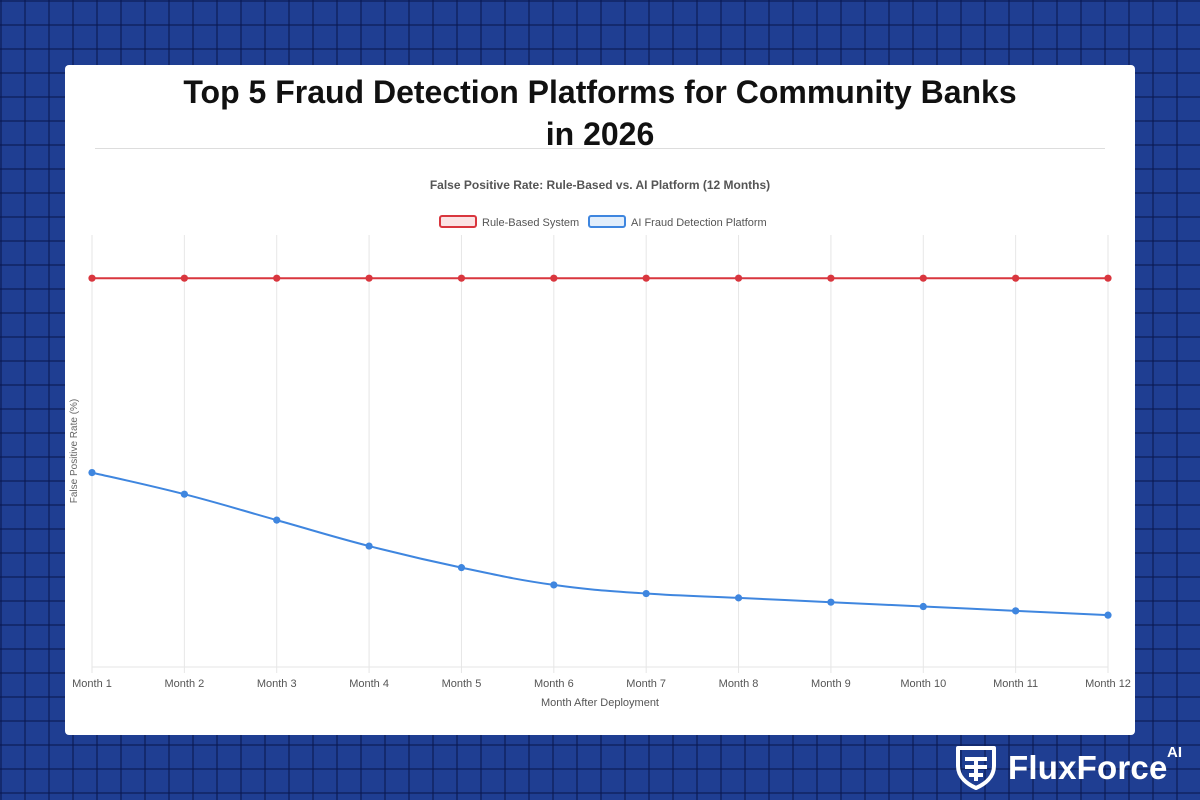 The width and height of the screenshot is (1200, 800). Describe the element at coordinates (646, 684) in the screenshot. I see `x-tick-label: Month 7` at that location.